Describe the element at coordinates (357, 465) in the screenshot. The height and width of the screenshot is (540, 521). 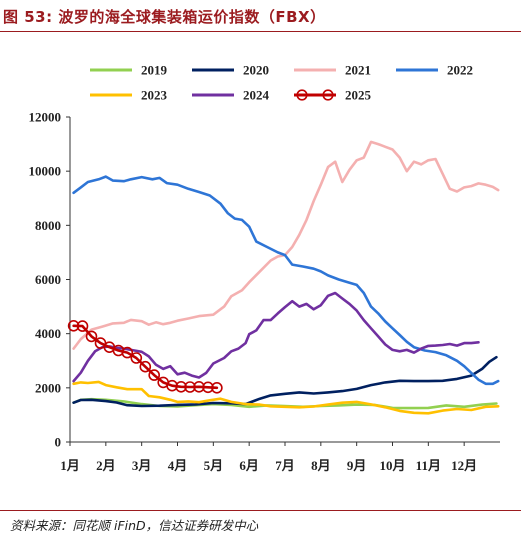
I see `x-tick-label: 9月` at that location.